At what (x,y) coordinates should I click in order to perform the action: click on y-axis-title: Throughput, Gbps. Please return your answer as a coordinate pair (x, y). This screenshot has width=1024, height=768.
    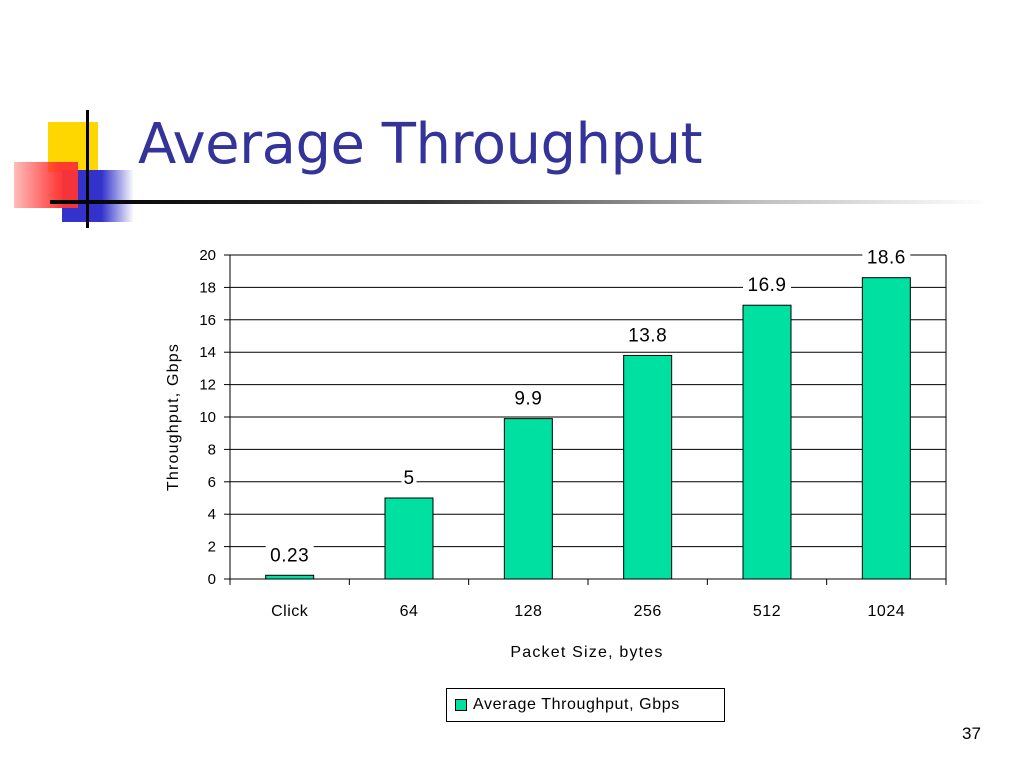
    Looking at the image, I should click on (173, 417).